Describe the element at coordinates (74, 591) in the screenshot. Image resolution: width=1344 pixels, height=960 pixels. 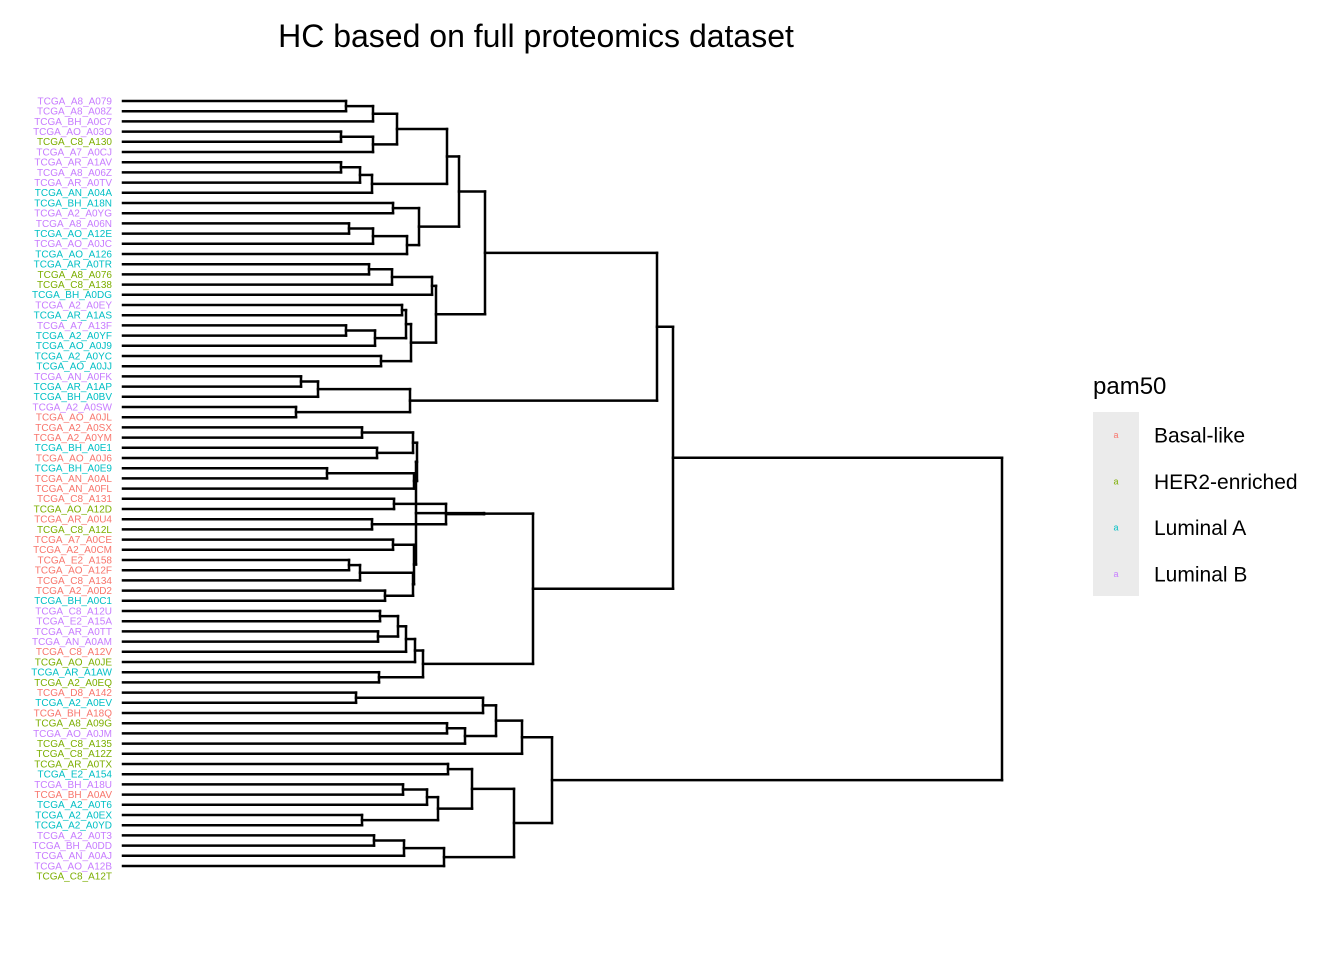
I see `leaf-label: TCGA_A2_A0D2` at that location.